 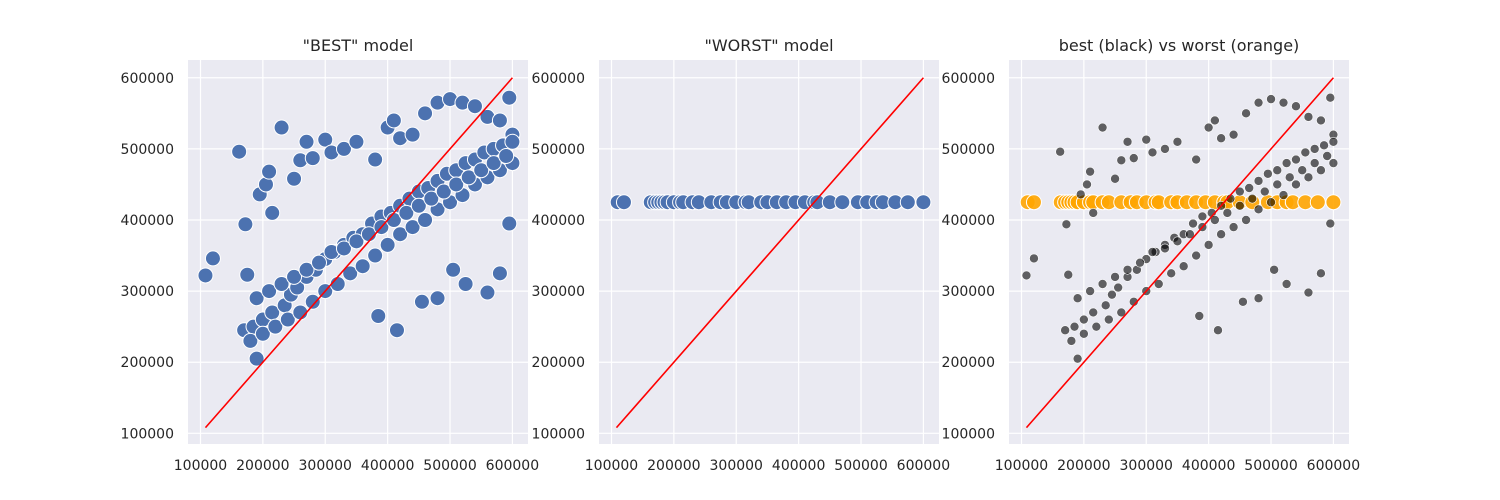 I want to click on y-tick-label: 600000, so click(x=968, y=79).